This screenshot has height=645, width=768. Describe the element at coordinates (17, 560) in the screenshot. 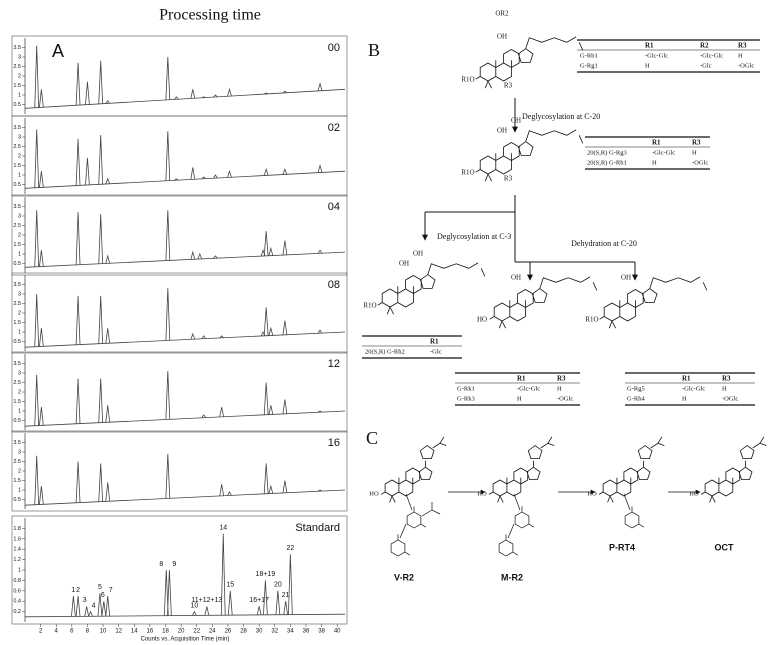

I see `y-tick-label: 1.2` at that location.